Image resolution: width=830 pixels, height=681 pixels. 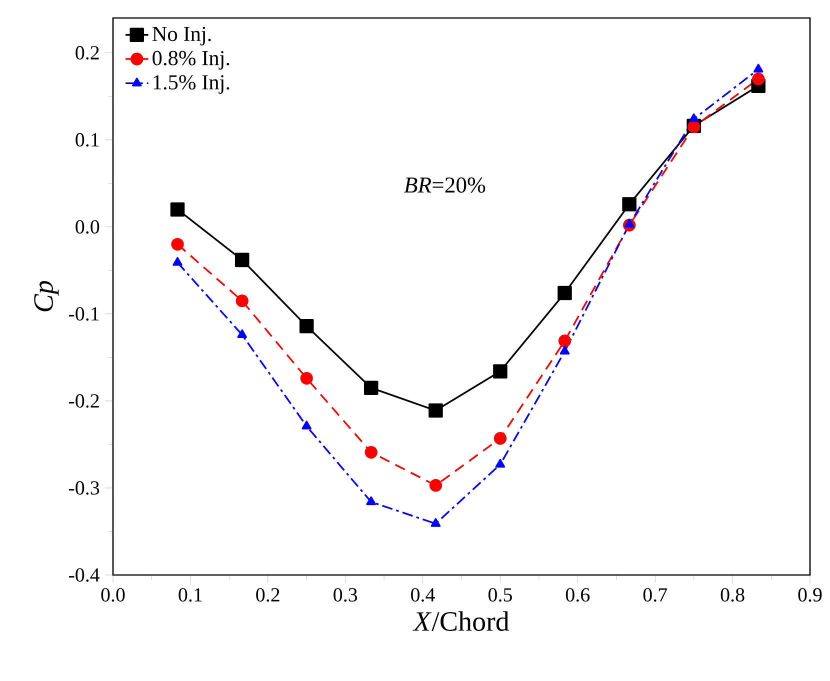 I want to click on legend-label: No Inj., so click(x=181, y=36).